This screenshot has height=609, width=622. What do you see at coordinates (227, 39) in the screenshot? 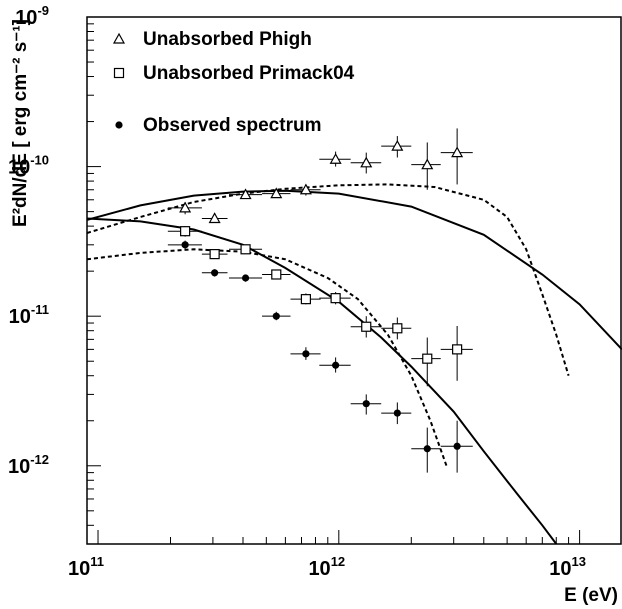
I see `legend-label: Unabsorbed Phigh` at bounding box center [227, 39].